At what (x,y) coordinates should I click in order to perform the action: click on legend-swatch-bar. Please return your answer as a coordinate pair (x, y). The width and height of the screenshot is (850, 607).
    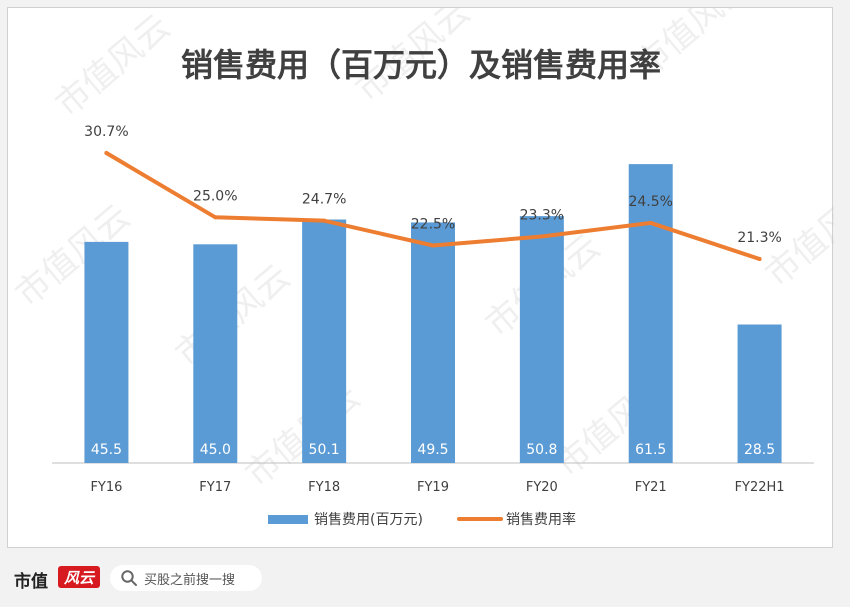
    Looking at the image, I should click on (288, 519).